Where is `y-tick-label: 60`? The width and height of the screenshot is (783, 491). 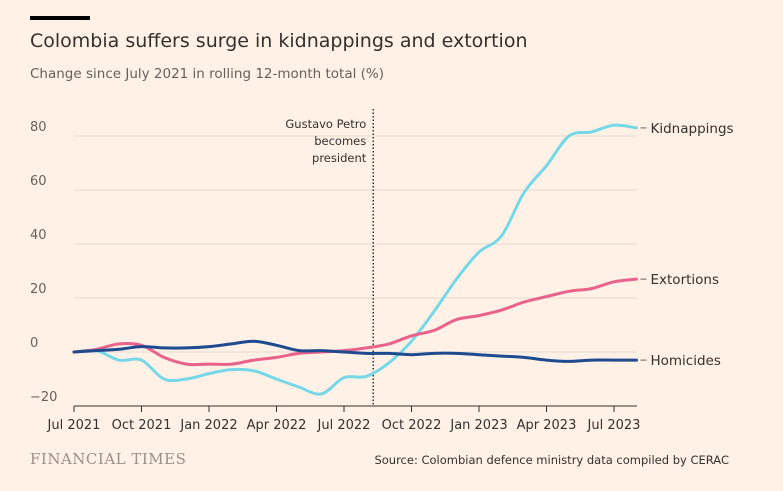
y-tick-label: 60 is located at coordinates (38, 181).